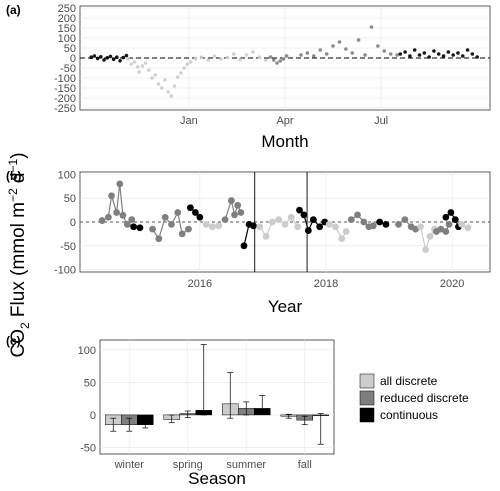 The image size is (500, 491). Describe the element at coordinates (65, 89) in the screenshot. I see `panel-a-ytick-label: -150` at that location.